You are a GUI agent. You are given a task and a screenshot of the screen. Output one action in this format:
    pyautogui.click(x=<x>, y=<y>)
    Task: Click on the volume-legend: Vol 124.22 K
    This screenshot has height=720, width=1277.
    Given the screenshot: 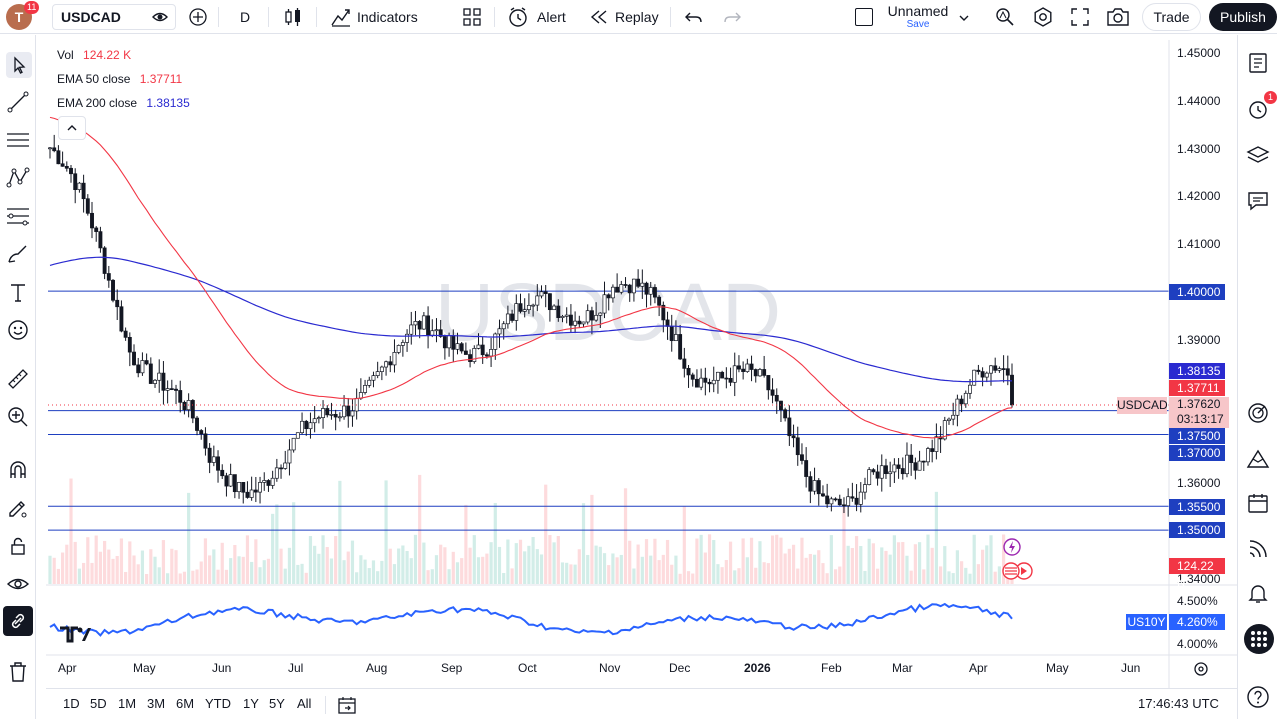 What is the action you would take?
    pyautogui.click(x=94, y=55)
    